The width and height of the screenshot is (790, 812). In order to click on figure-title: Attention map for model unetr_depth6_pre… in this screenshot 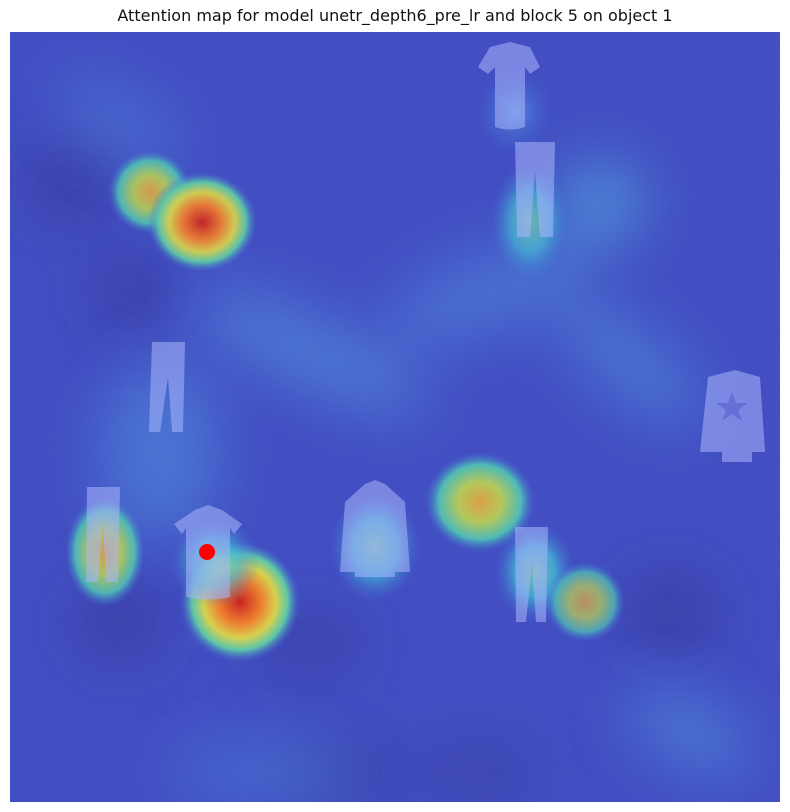, I will do `click(395, 15)`.